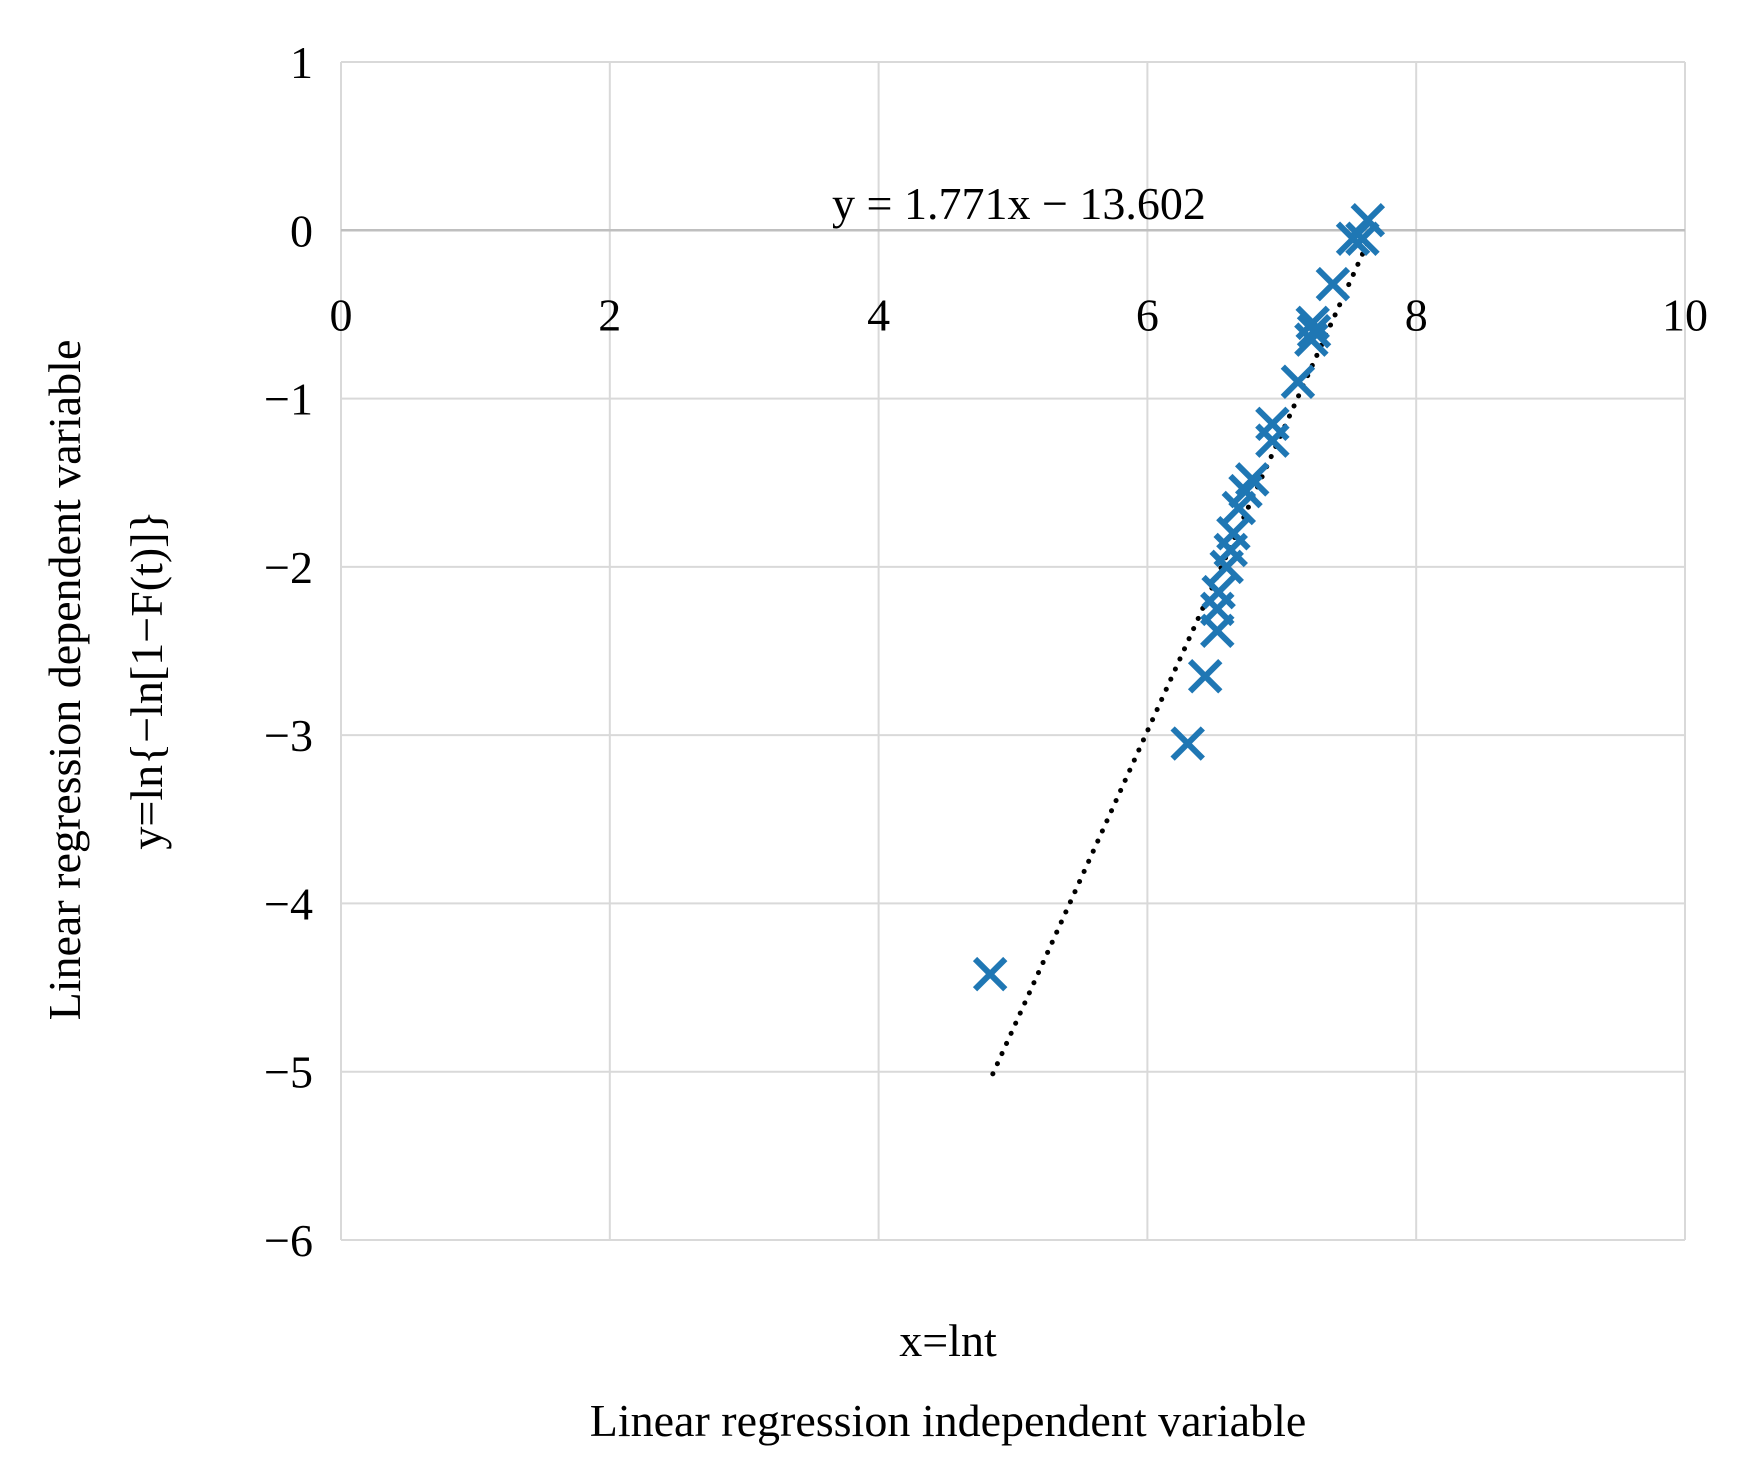  Describe the element at coordinates (1416, 314) in the screenshot. I see `x-tick-label: 8` at that location.